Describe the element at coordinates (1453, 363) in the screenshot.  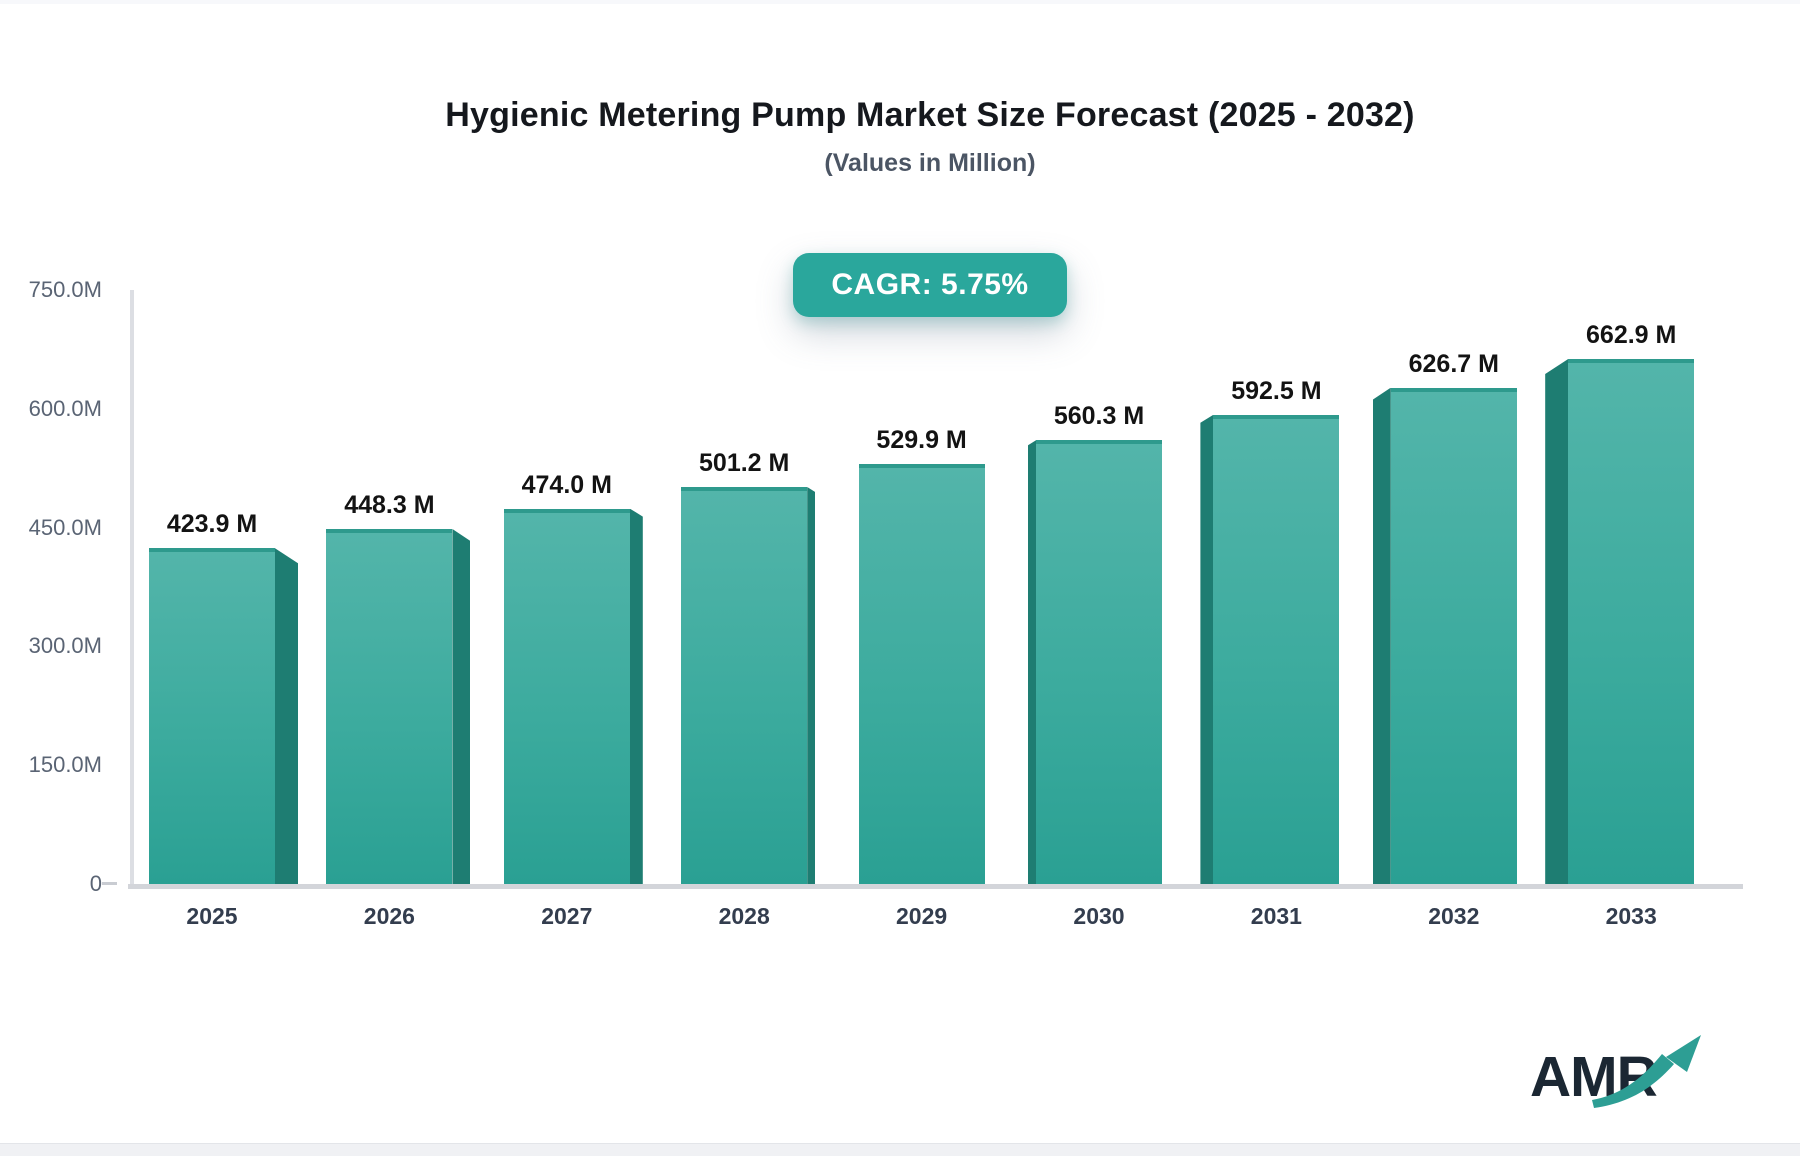
I see `bar-value-label: 626.7 M` at that location.